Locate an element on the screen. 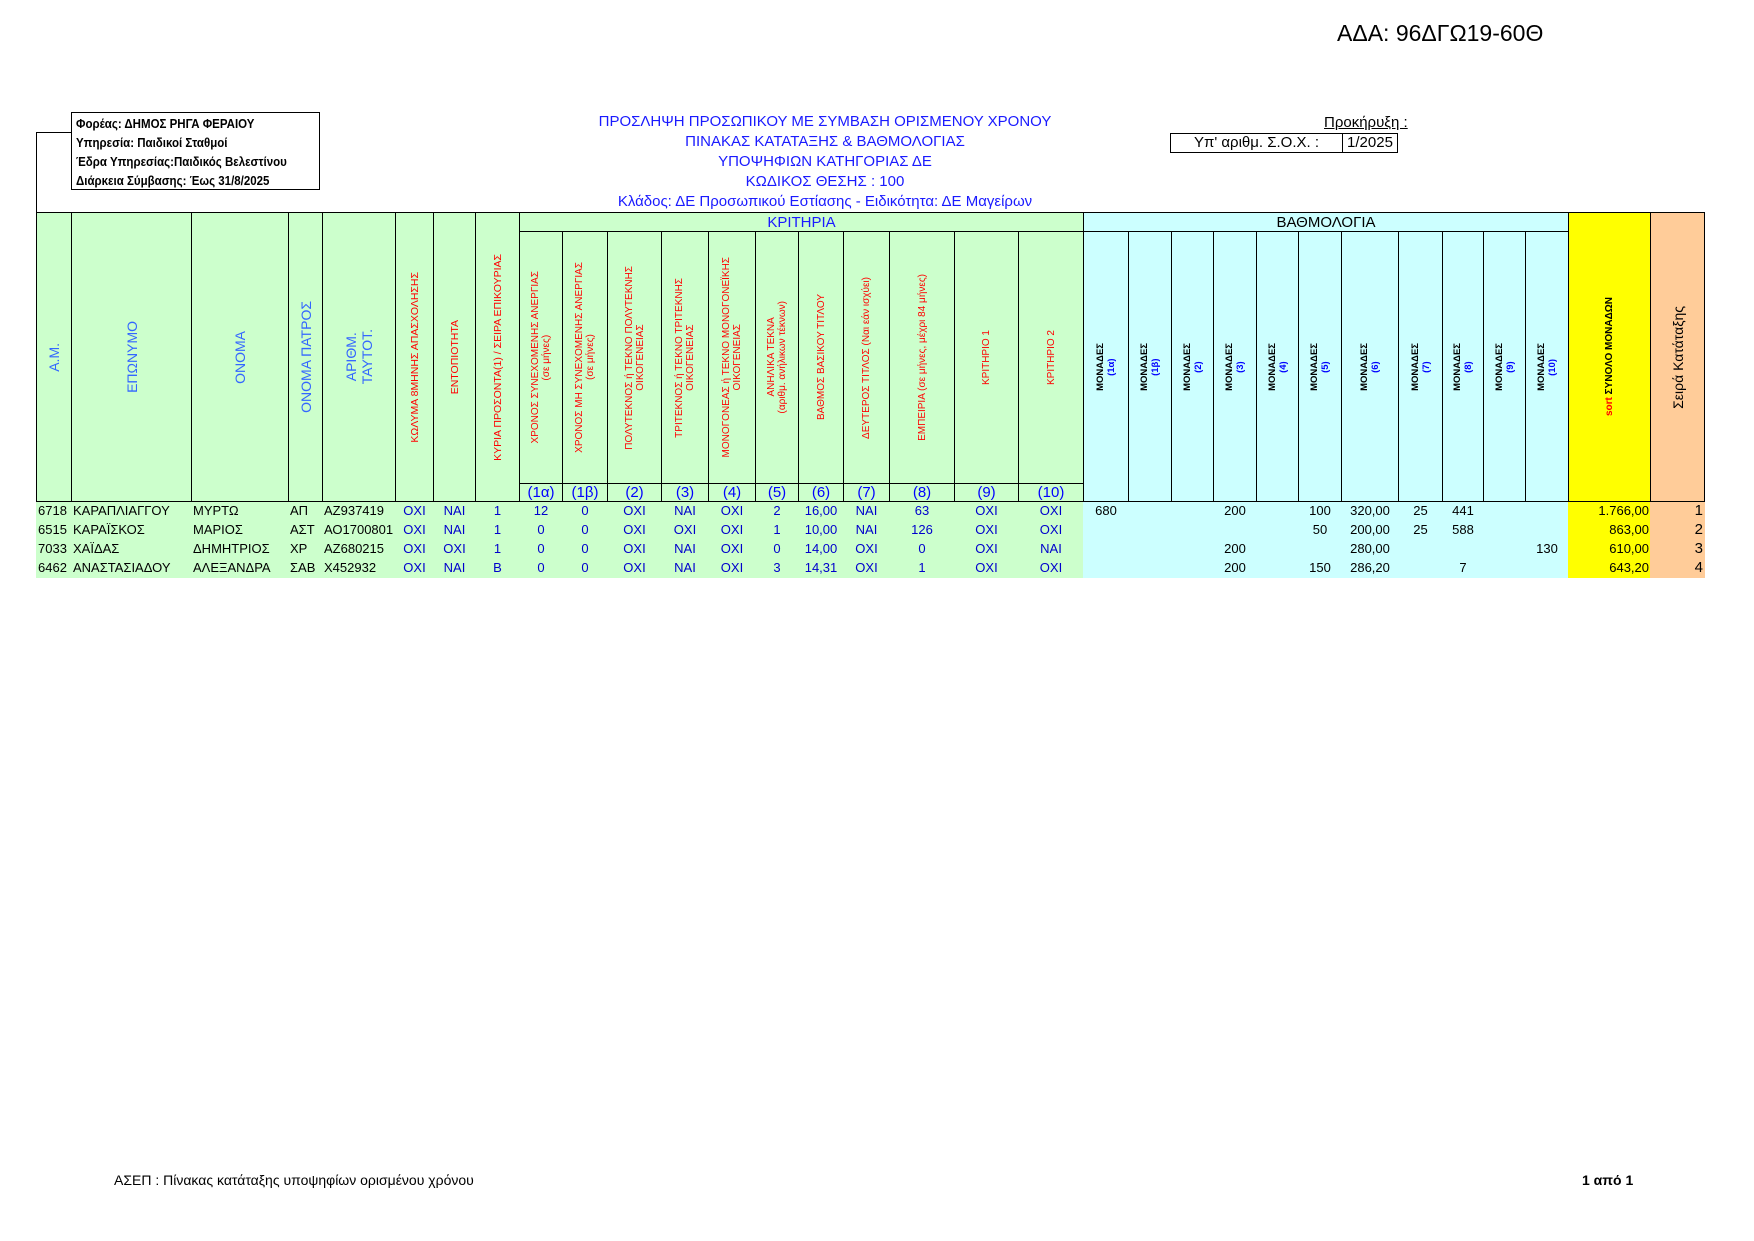  points-header-code: (10) is located at coordinates (1552, 366).